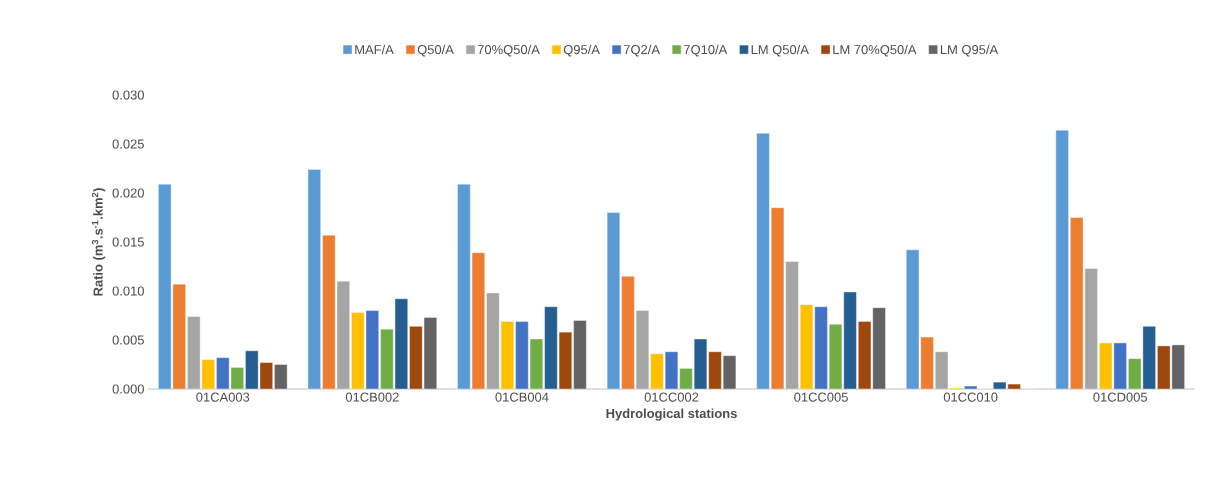 This screenshot has height=501, width=1226. Describe the element at coordinates (508, 50) in the screenshot. I see `legend-label: 70%Q50/A` at that location.